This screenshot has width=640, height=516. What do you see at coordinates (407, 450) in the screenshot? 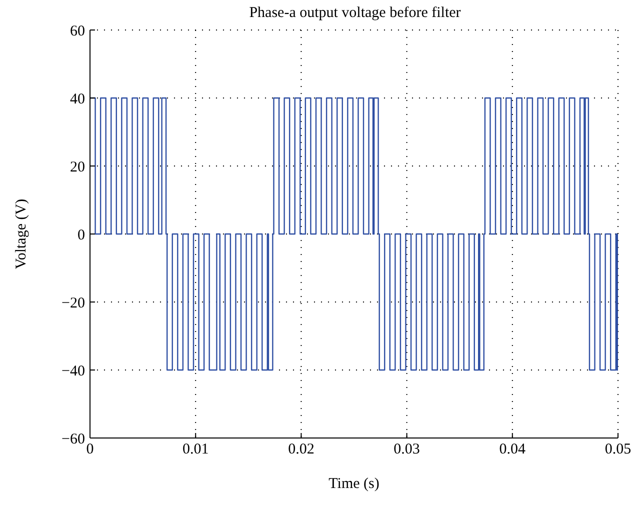
I see `x-tick-label: 0.03` at bounding box center [407, 450].